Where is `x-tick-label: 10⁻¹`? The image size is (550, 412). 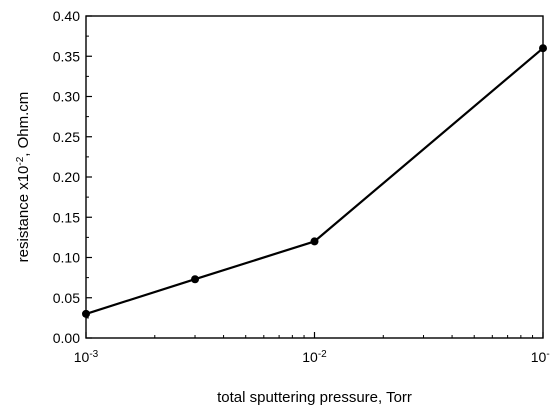
x-tick-label: 10⁻¹ is located at coordinates (540, 357).